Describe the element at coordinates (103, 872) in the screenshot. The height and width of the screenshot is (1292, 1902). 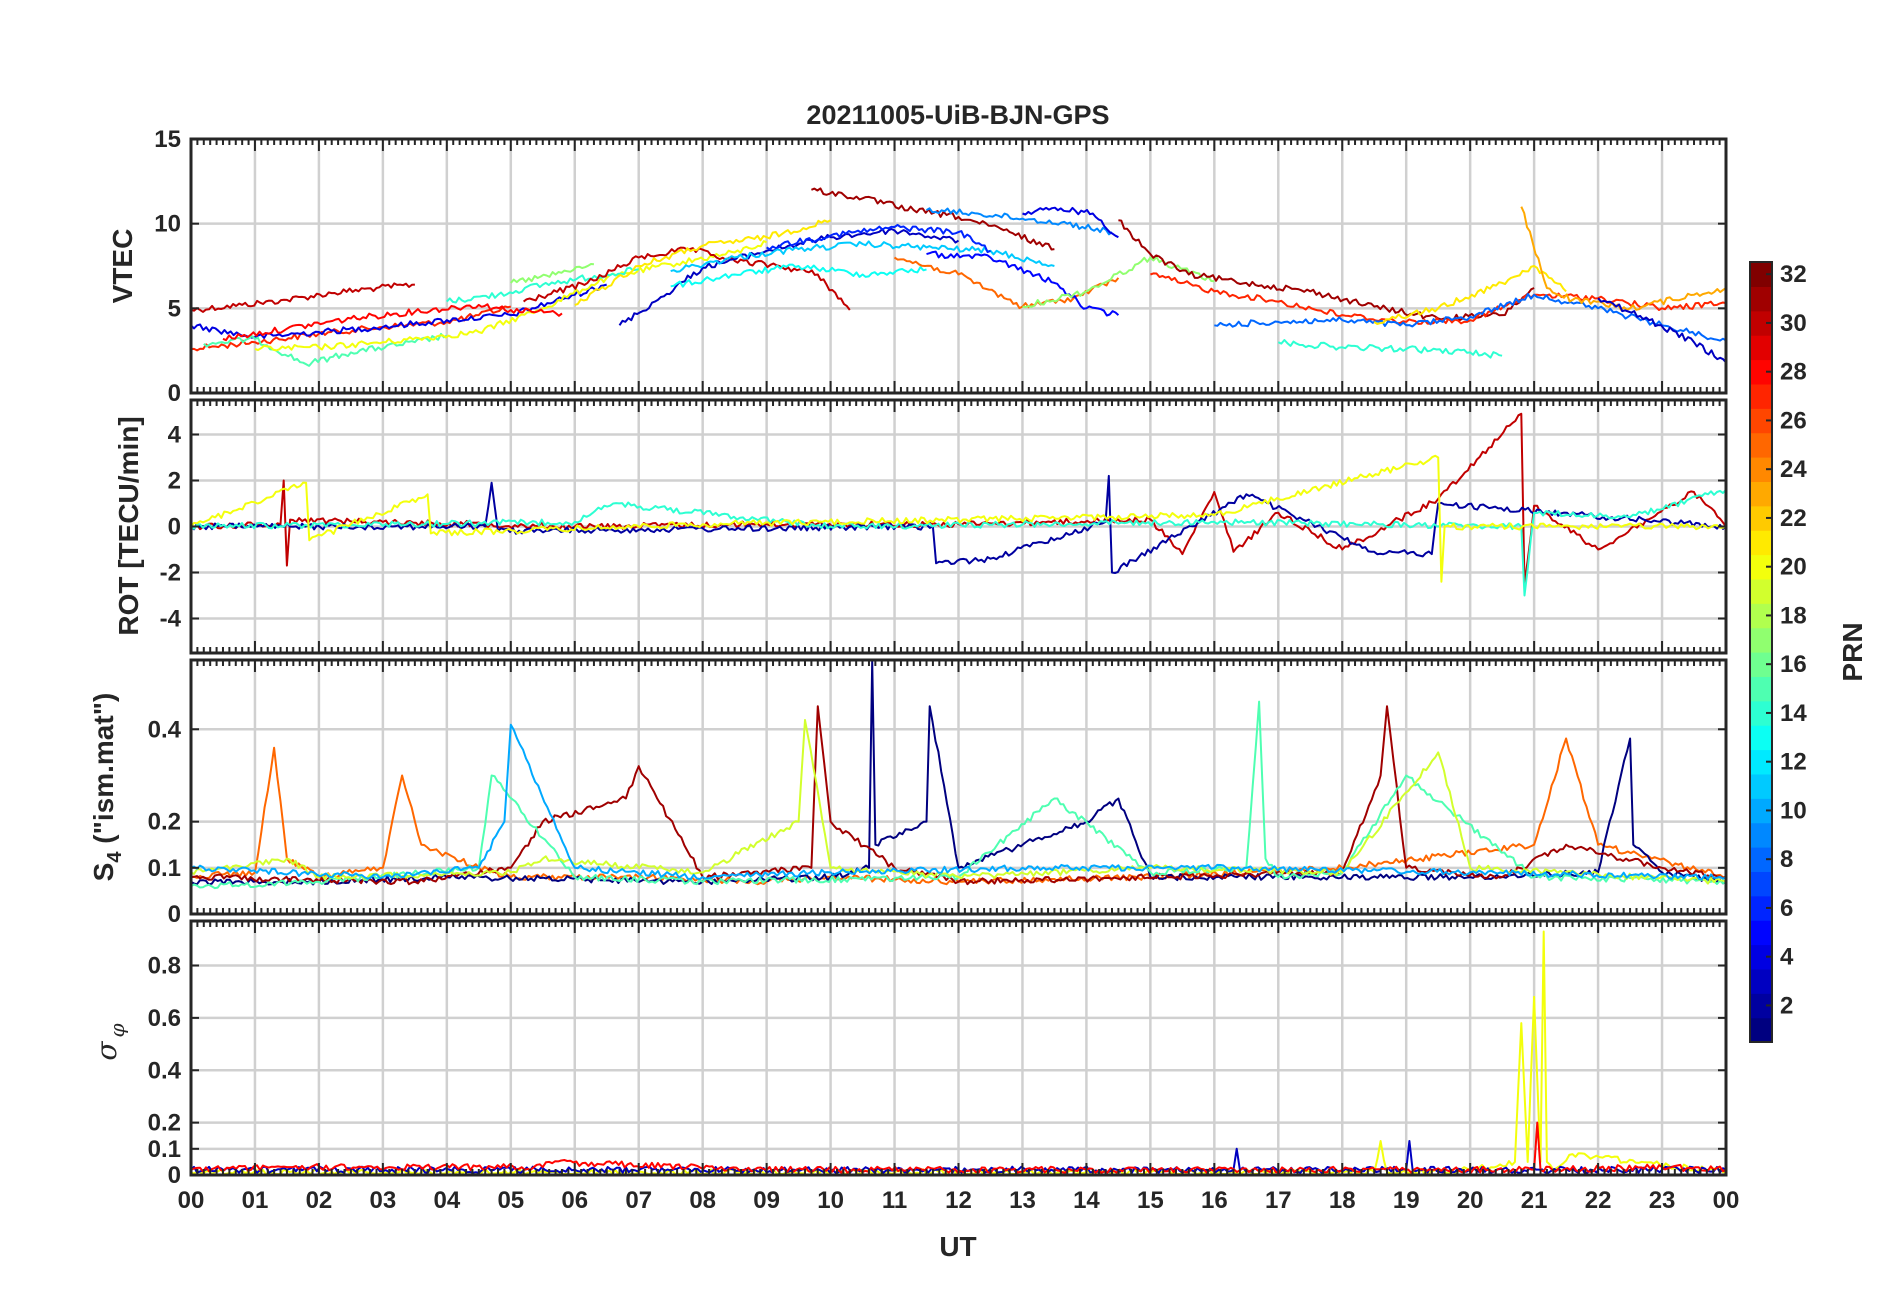
I see `s4-label-main: S` at that location.